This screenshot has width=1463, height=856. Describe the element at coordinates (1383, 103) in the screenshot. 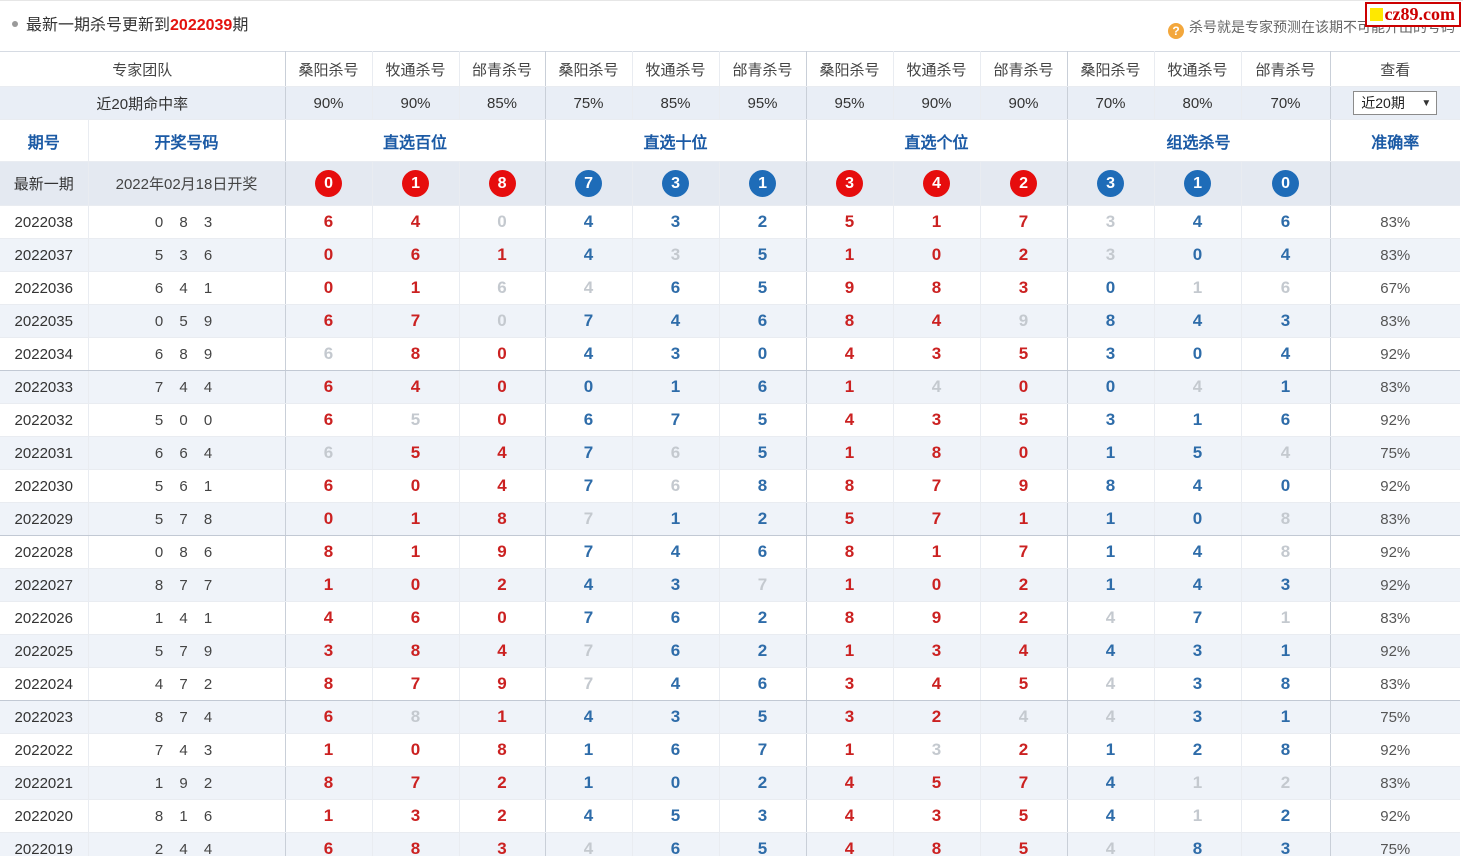

I see `period-dropdown-value: 近20期` at that location.